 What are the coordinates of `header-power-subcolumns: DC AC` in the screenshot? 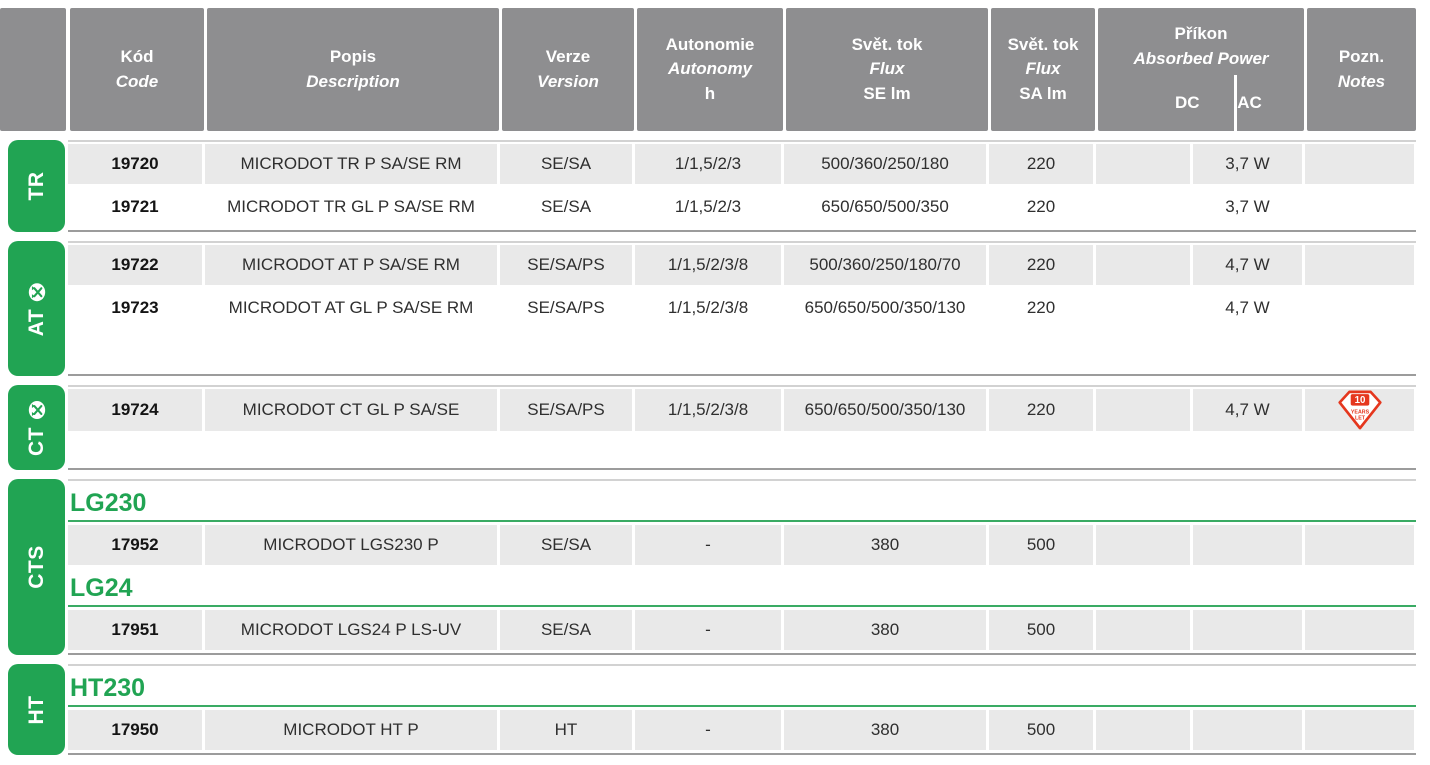 It's located at (1201, 103).